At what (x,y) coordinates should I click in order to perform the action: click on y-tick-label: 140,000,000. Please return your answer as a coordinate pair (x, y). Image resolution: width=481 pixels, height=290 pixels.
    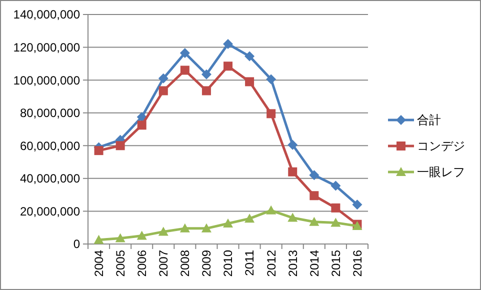
    Looking at the image, I should click on (46, 15).